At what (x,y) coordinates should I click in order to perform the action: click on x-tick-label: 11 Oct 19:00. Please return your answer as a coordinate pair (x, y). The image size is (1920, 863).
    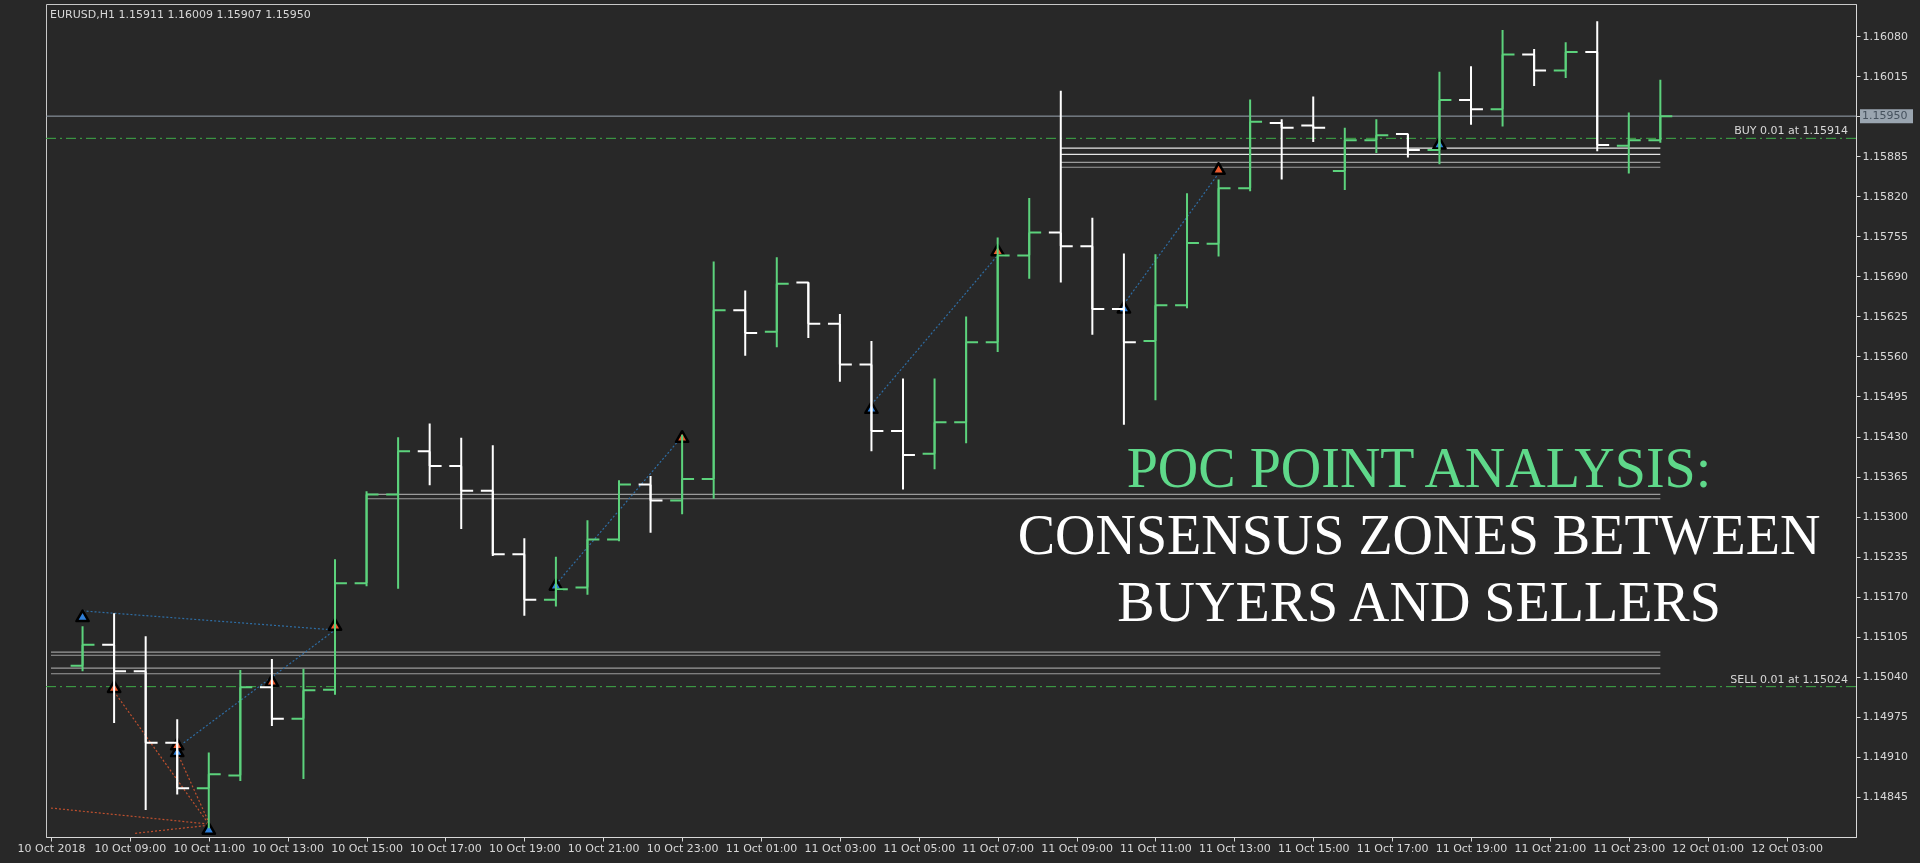
    Looking at the image, I should click on (1471, 848).